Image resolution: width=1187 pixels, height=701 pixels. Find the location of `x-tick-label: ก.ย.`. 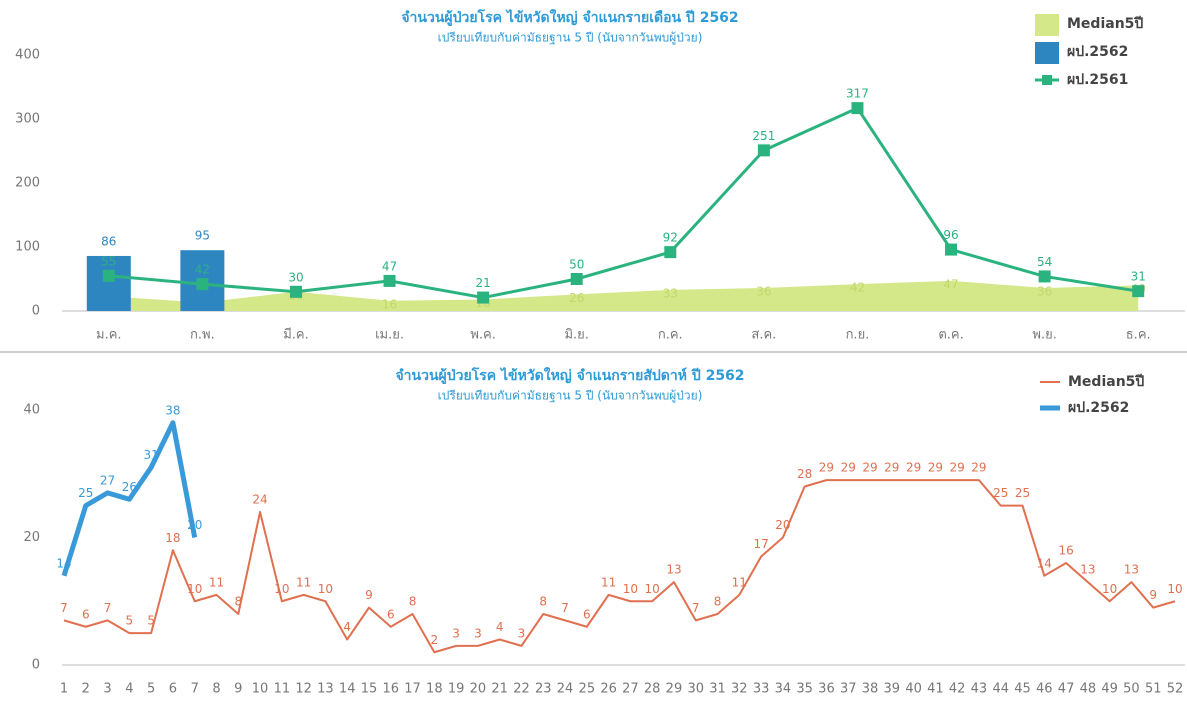

x-tick-label: ก.ย. is located at coordinates (858, 335).